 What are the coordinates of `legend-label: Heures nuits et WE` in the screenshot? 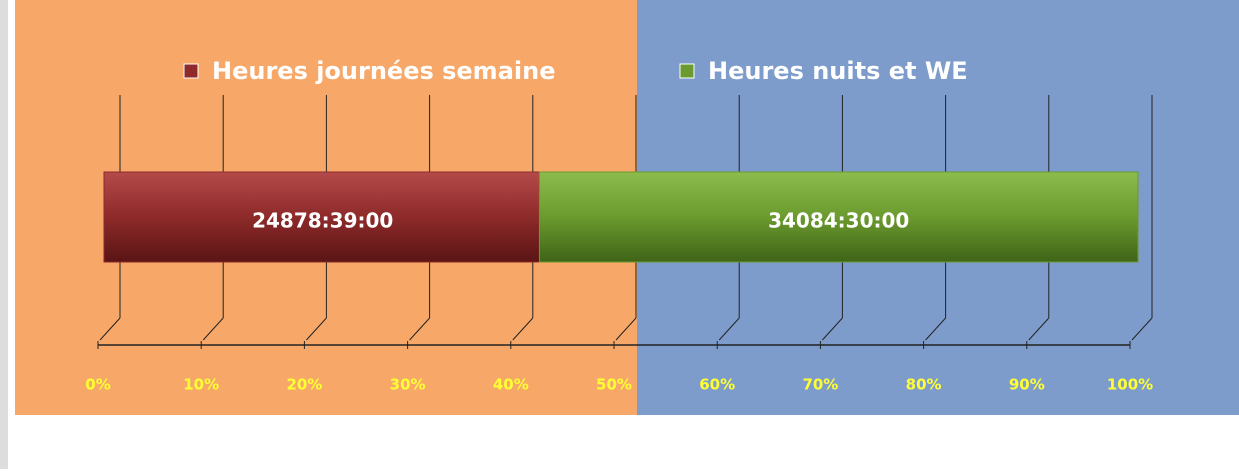 It's located at (838, 71).